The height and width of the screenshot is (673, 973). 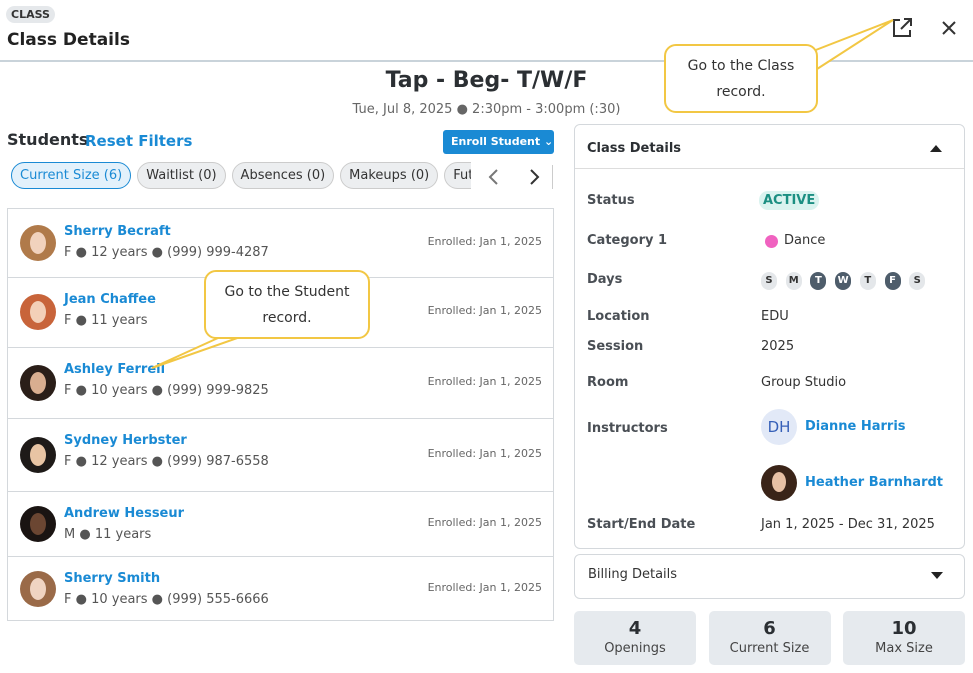 I want to click on student-details: F ● 10 years ● (999) 555-6666, so click(x=166, y=599).